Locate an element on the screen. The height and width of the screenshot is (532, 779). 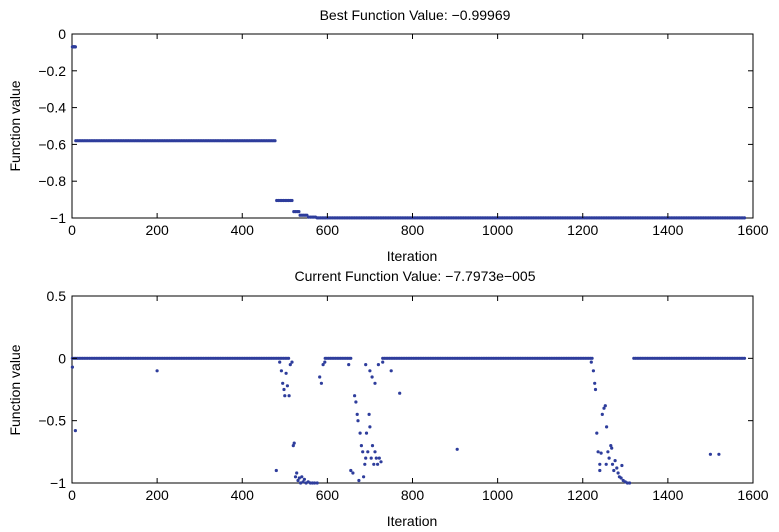
x-axis-label: Iteration is located at coordinates (412, 521).